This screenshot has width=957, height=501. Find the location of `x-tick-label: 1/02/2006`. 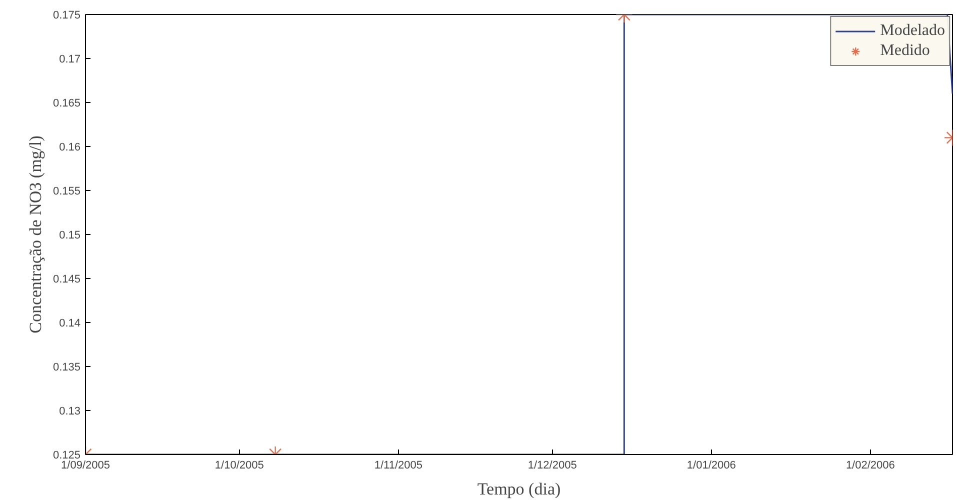

x-tick-label: 1/02/2006 is located at coordinates (870, 466).